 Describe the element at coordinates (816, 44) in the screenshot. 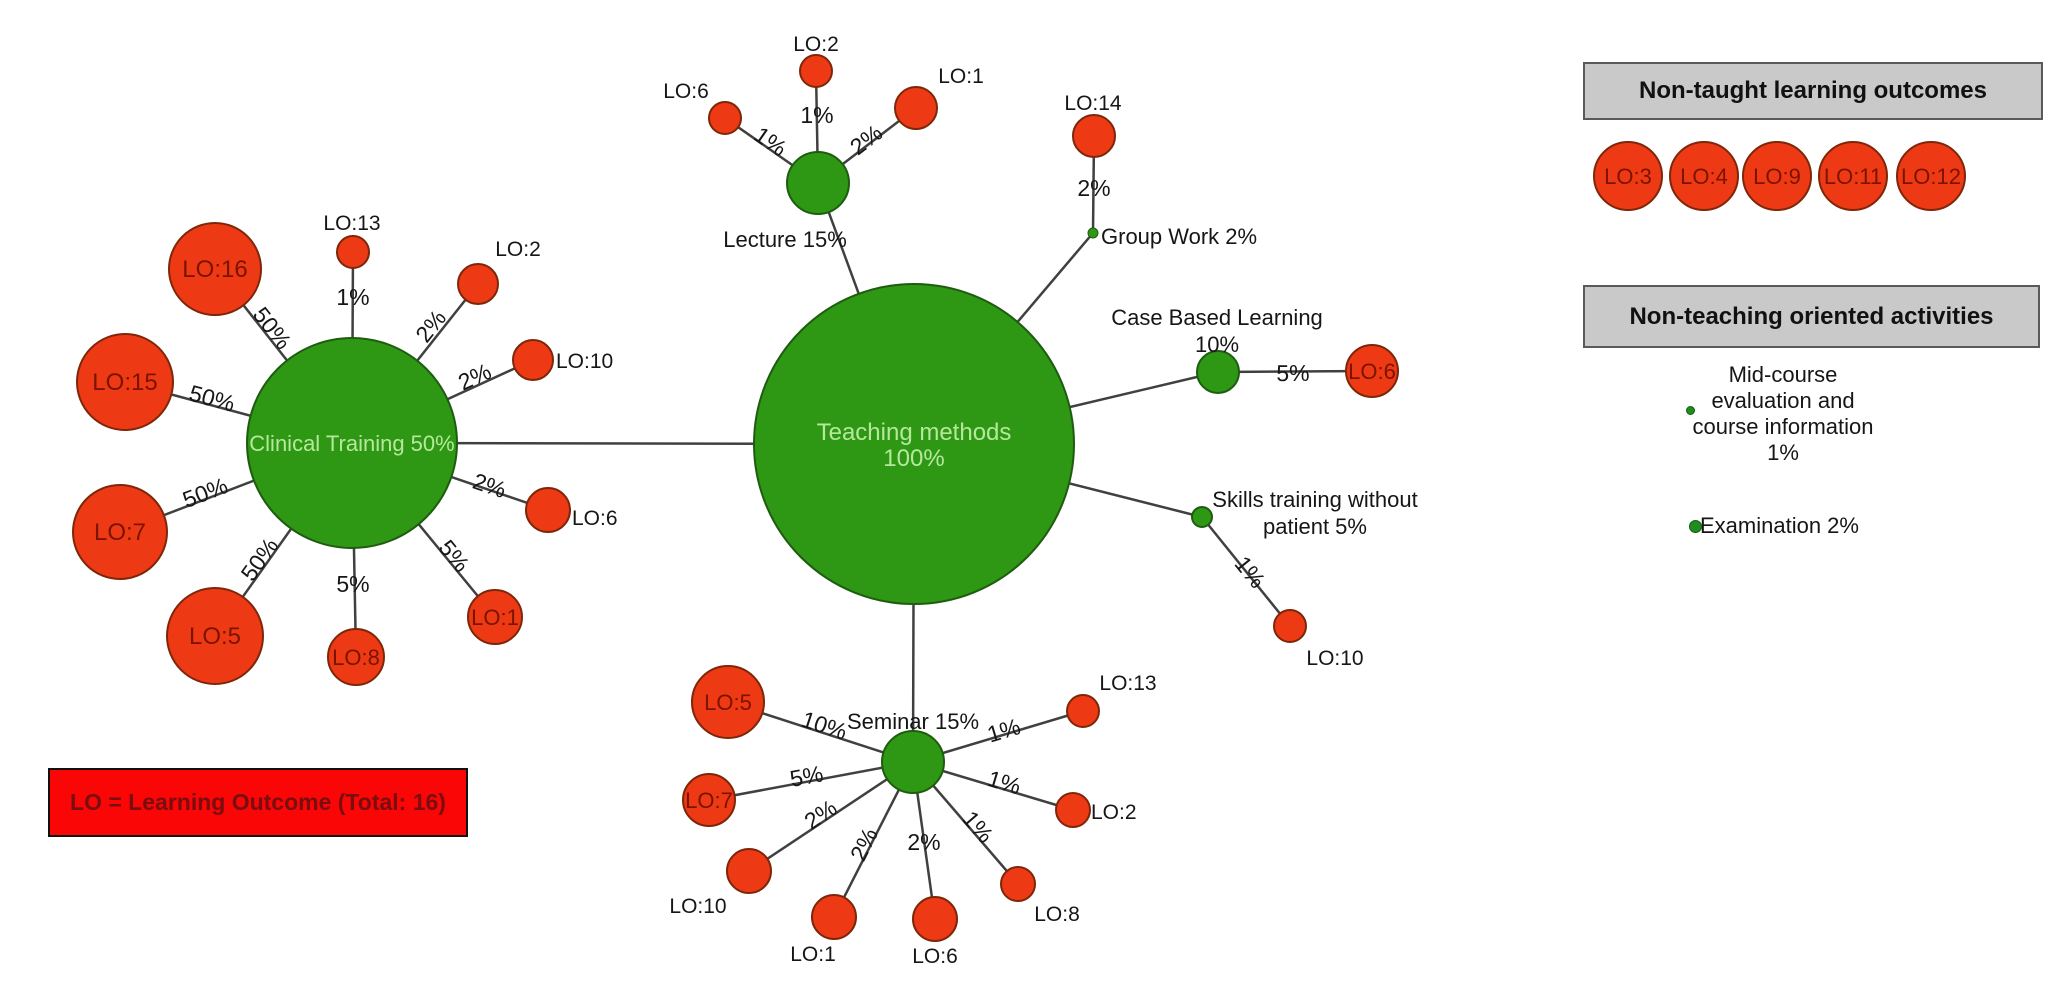

I see `node-l2-label-0: LO:2` at that location.